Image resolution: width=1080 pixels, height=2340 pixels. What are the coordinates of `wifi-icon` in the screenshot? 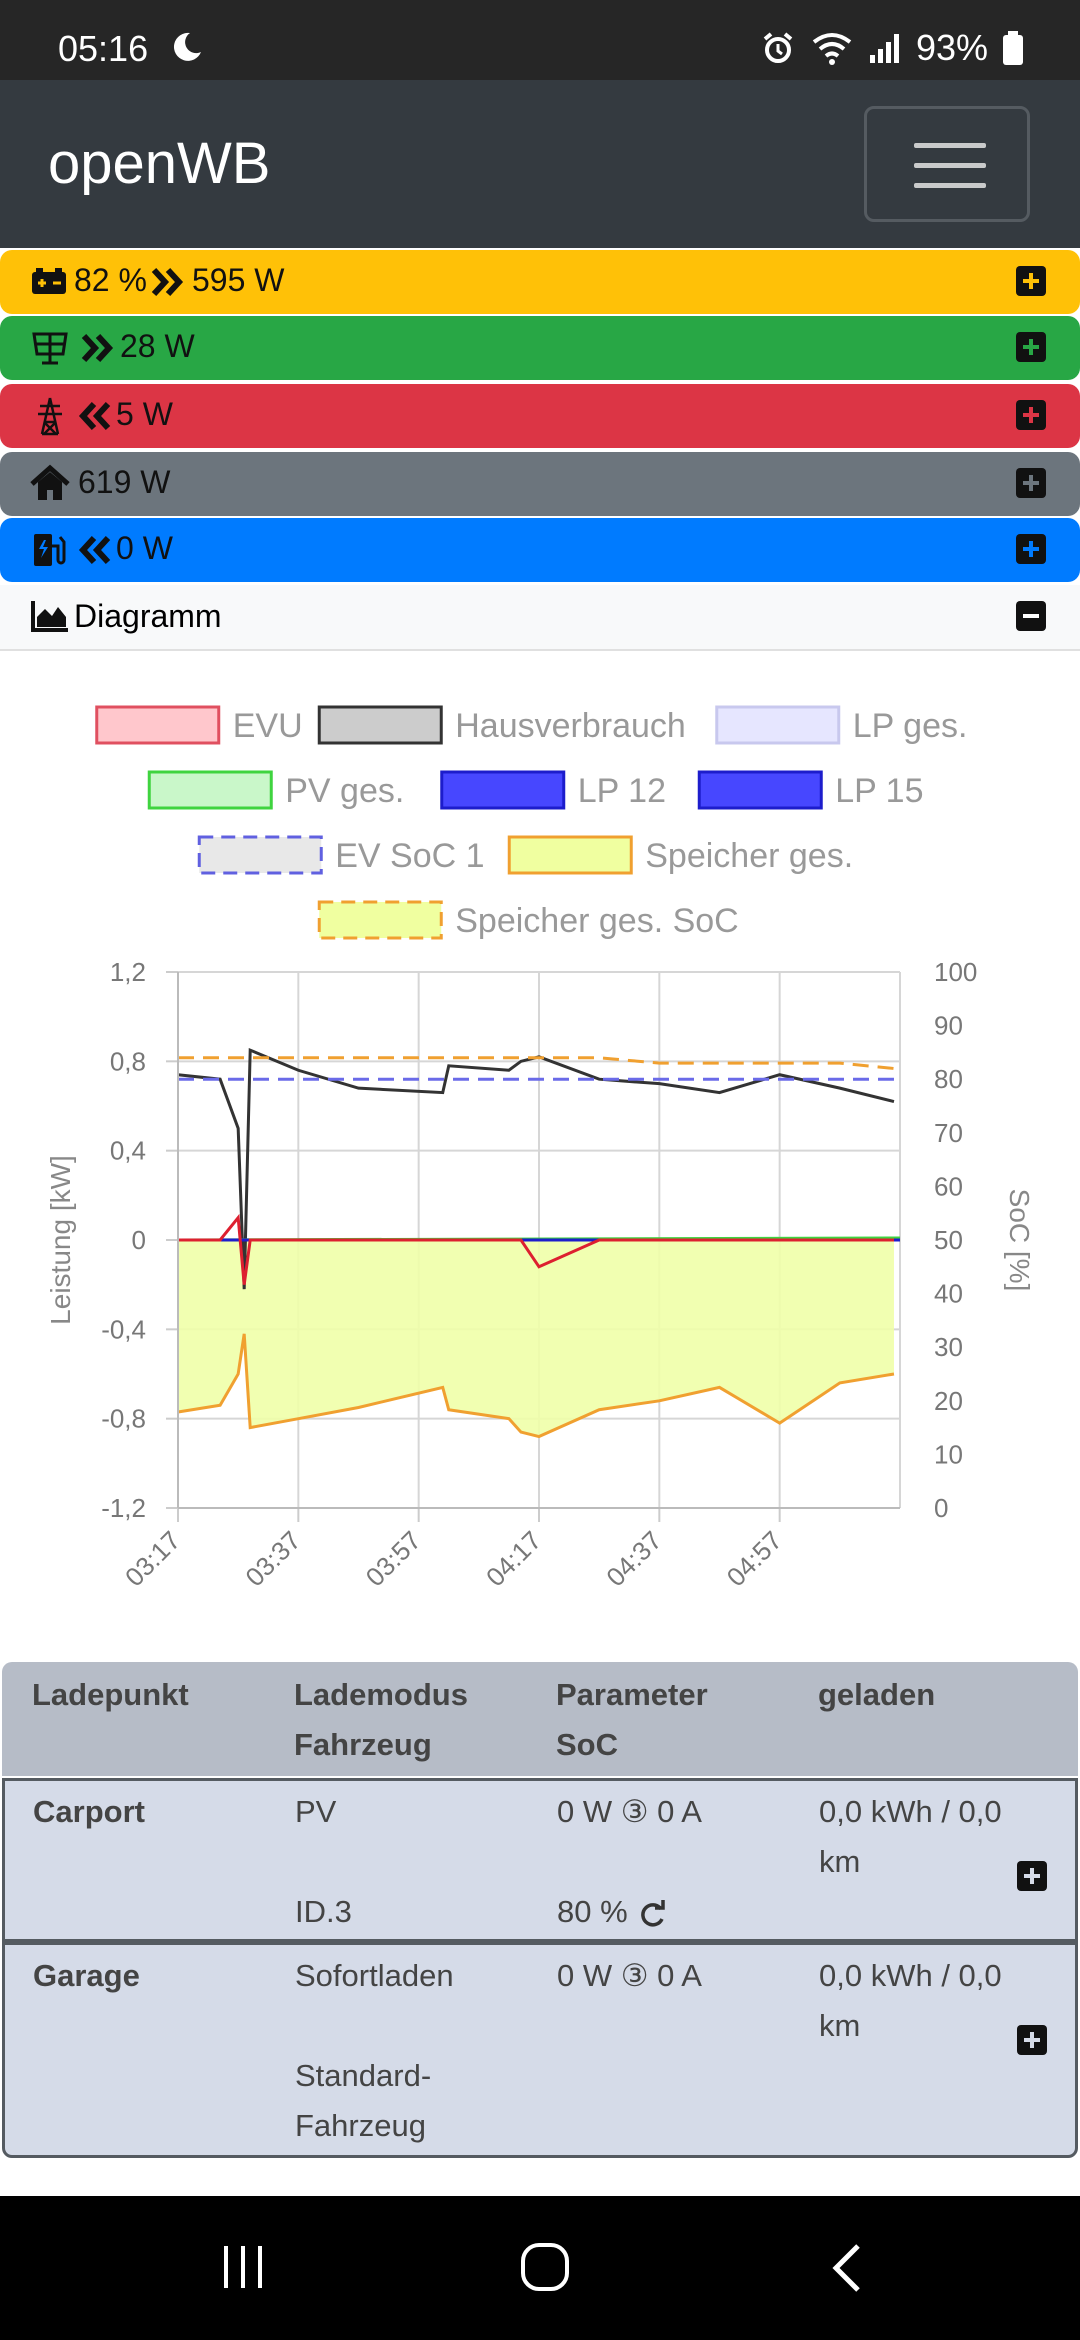 It's located at (832, 49).